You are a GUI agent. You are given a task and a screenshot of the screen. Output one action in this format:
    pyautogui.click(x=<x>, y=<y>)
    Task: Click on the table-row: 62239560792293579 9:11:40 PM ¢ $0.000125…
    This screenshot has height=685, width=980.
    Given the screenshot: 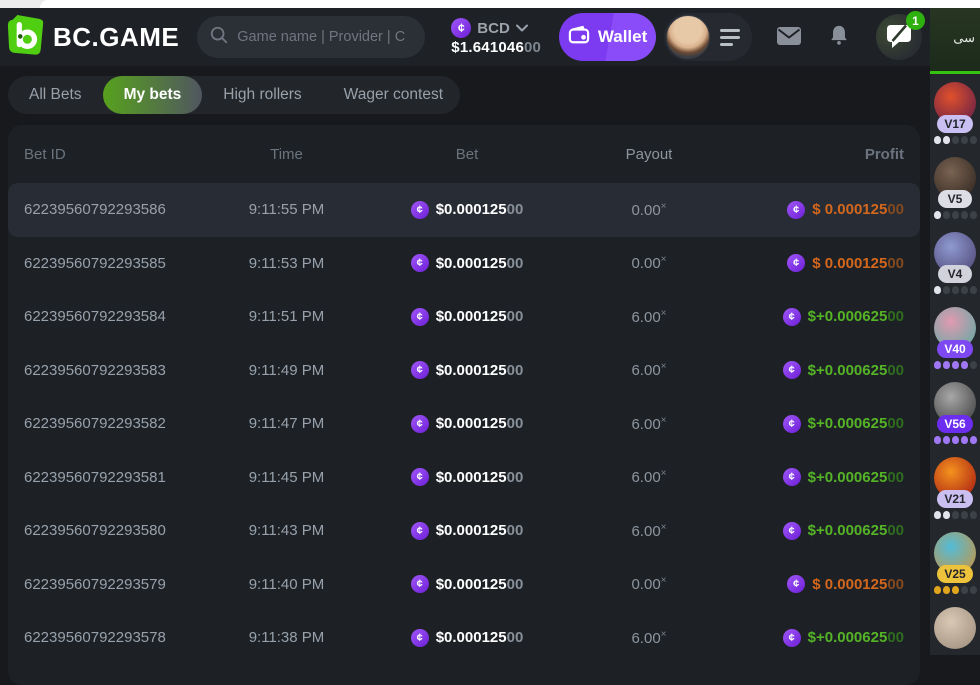 What is the action you would take?
    pyautogui.click(x=464, y=585)
    